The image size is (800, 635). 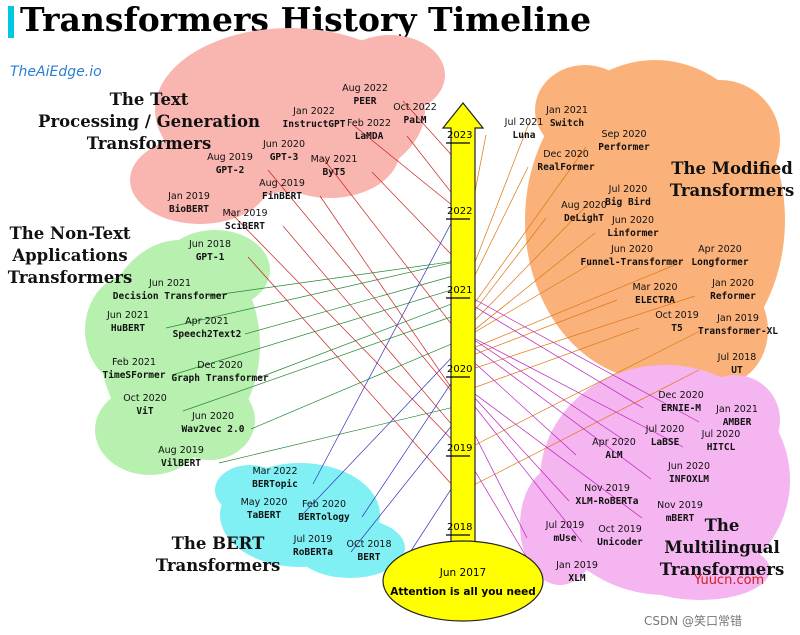 I want to click on model-date: Jun 2018, so click(x=209, y=244).